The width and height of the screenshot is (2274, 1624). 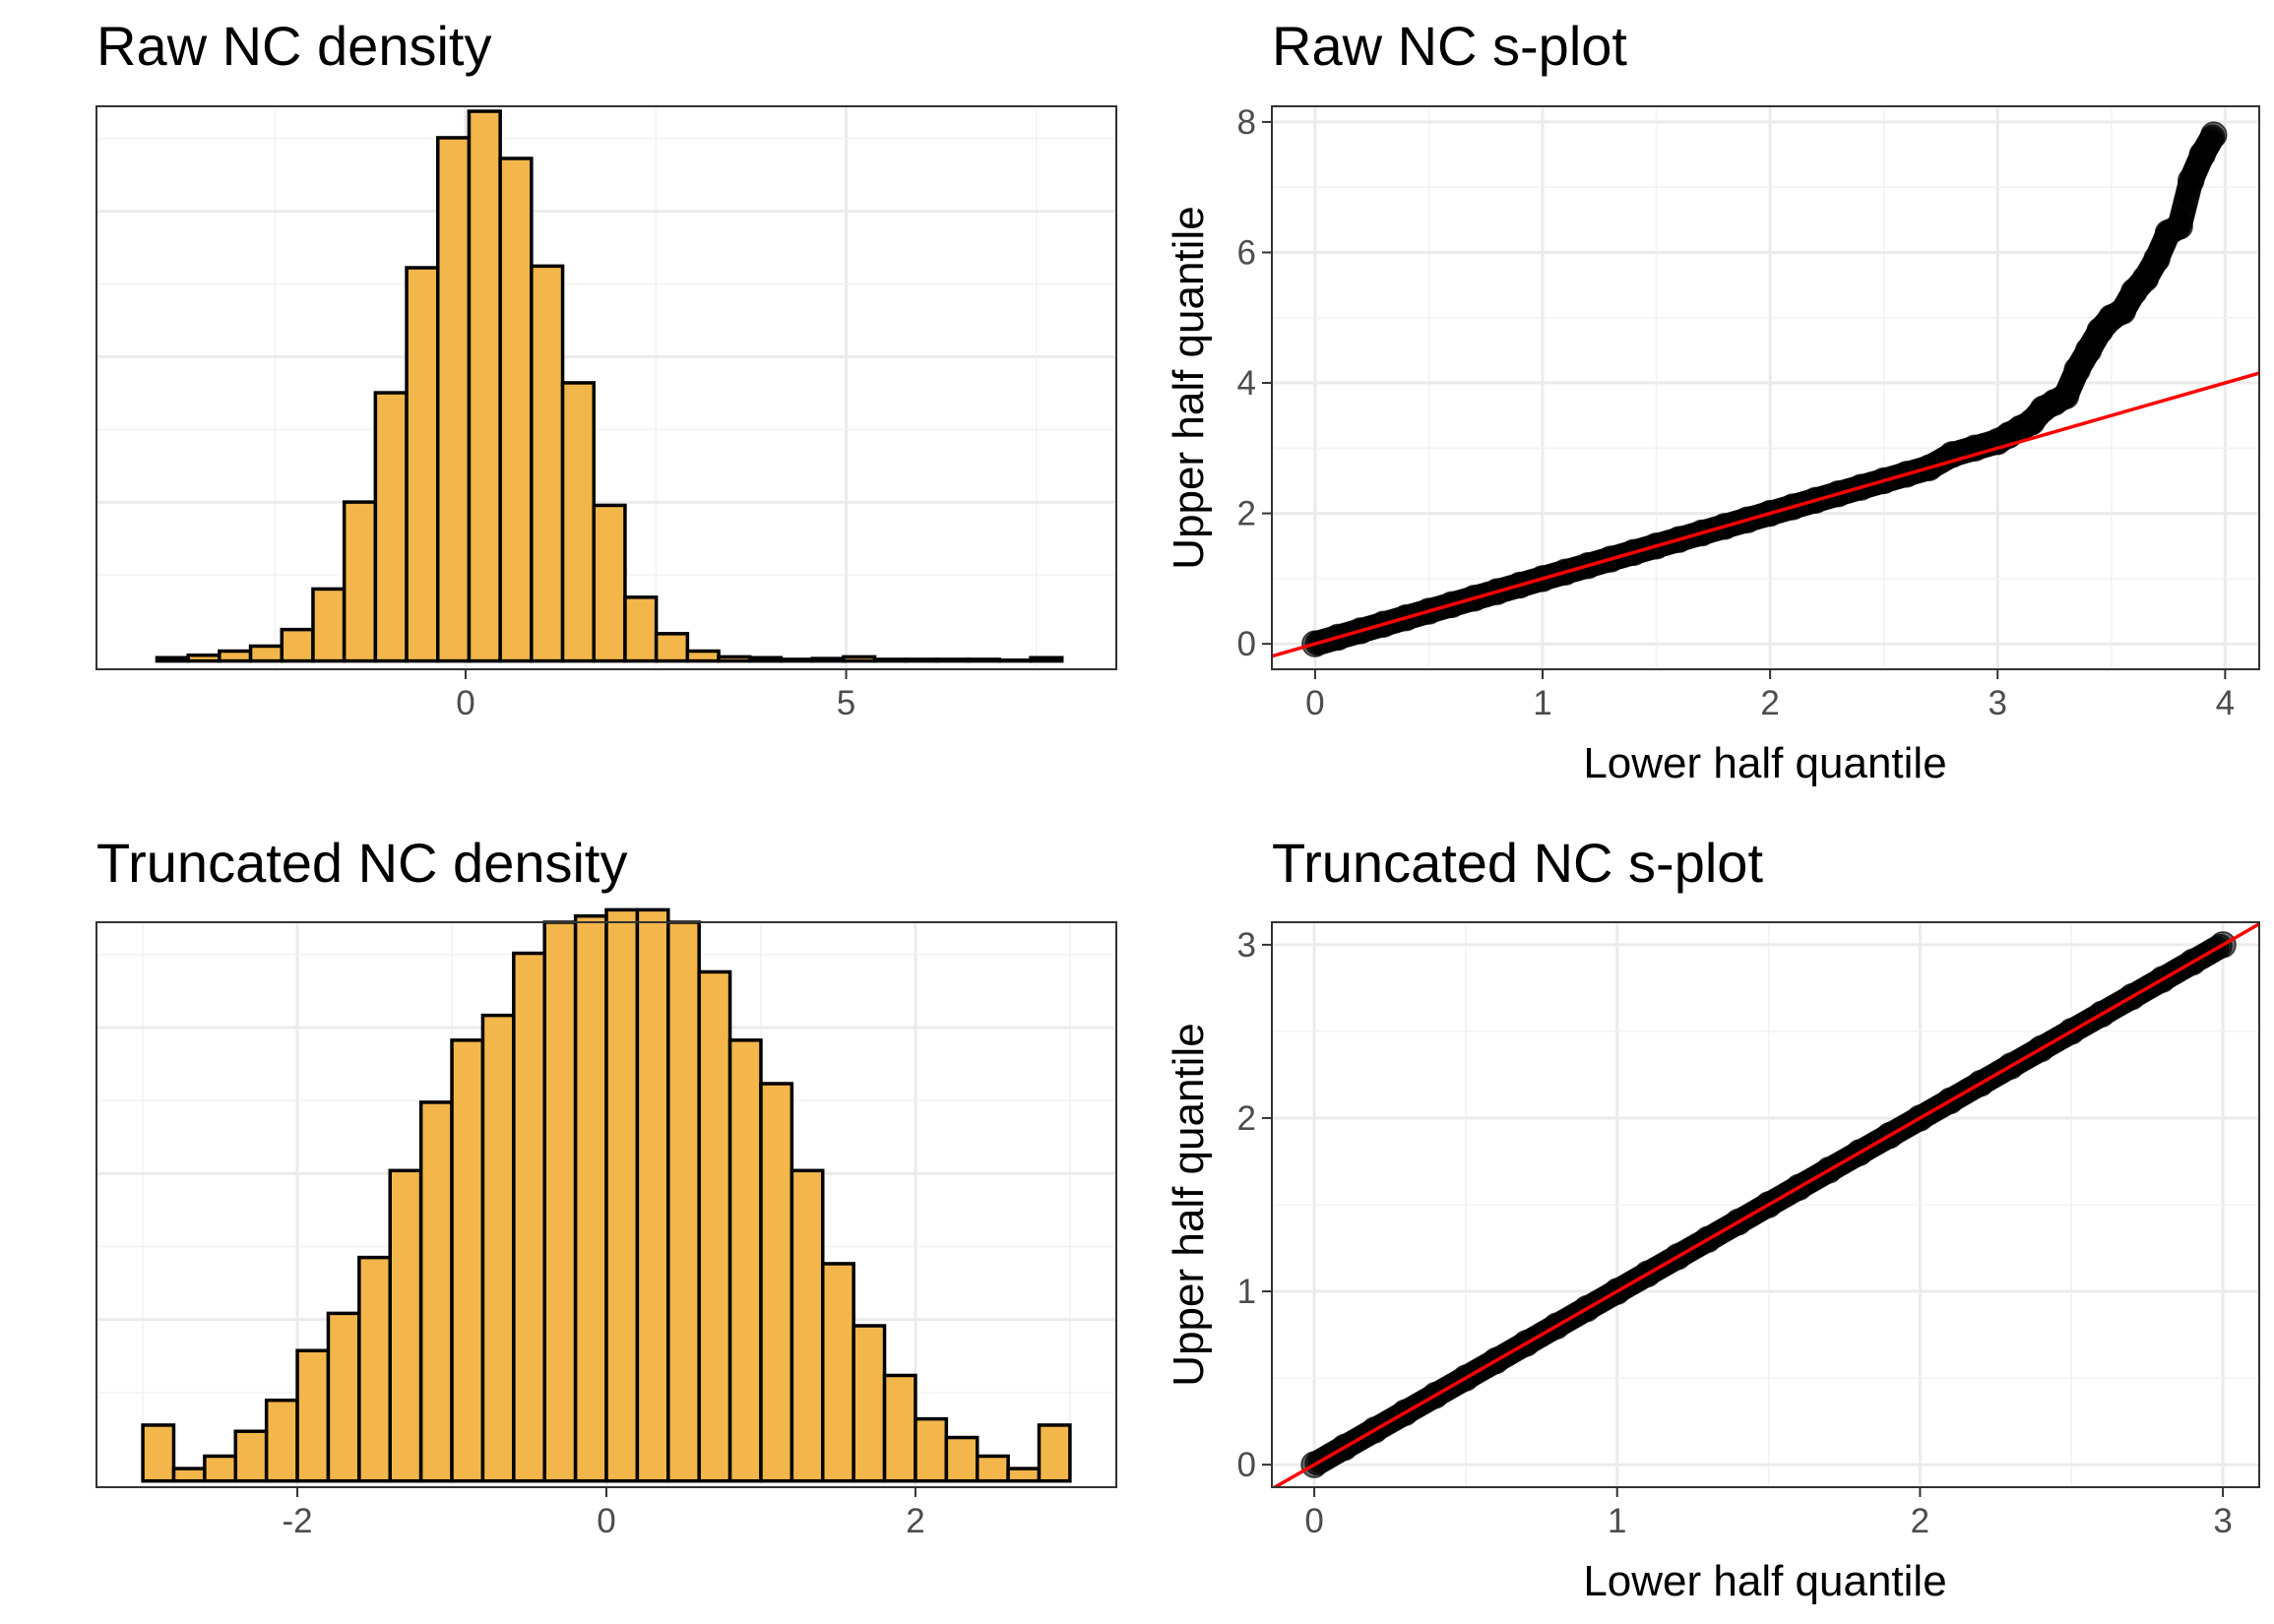 I want to click on raw-splot-y-axis-label: Upper half quantile, so click(x=1189, y=387).